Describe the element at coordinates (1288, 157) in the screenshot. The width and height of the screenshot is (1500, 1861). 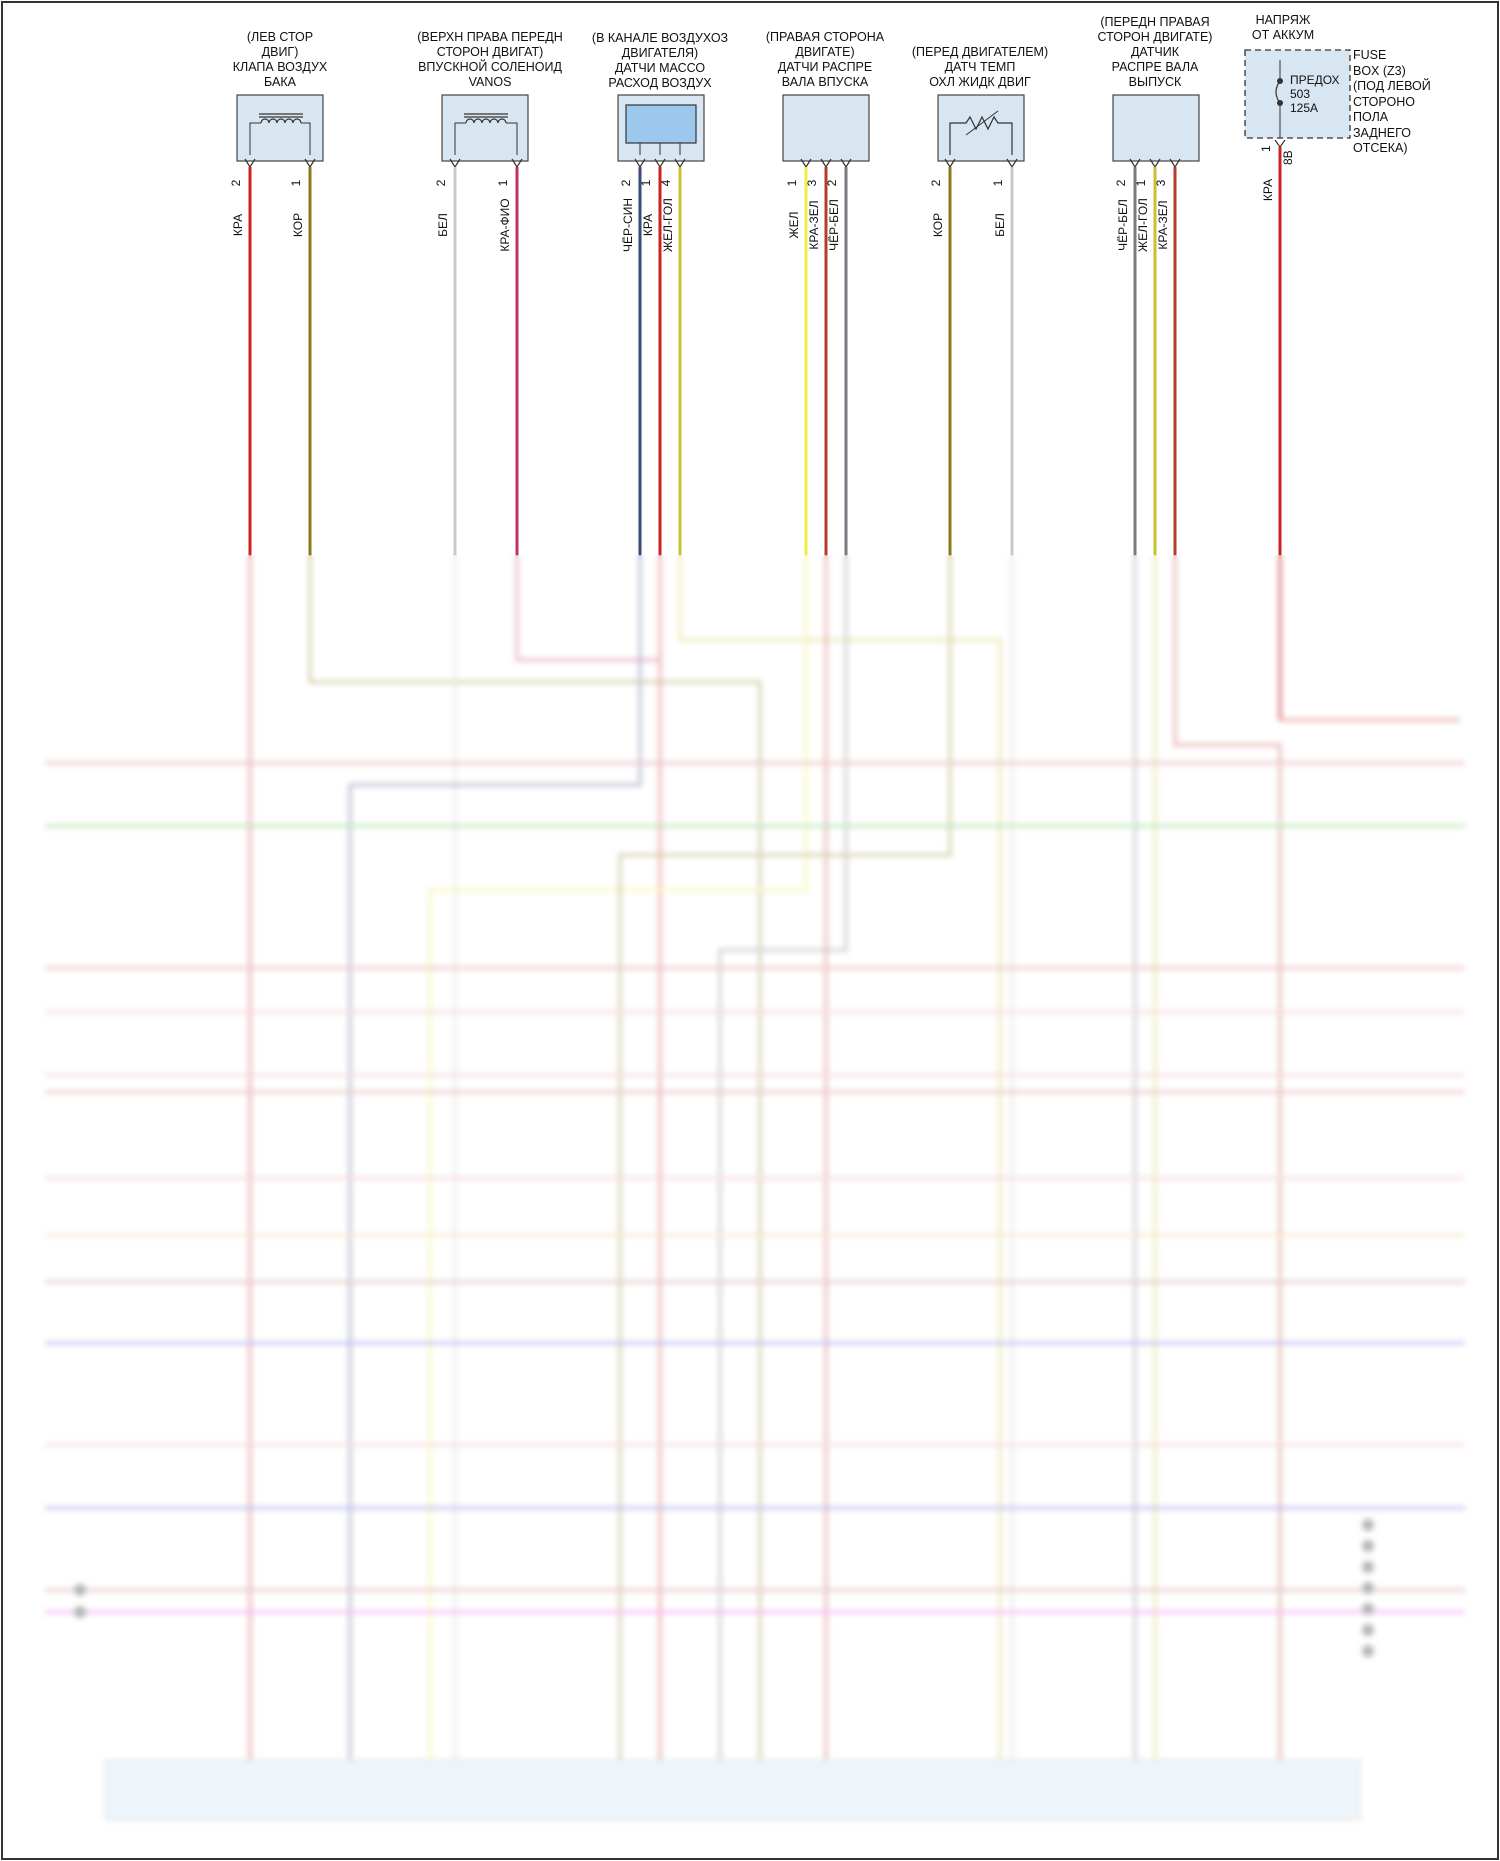
I see `fuse-pin-code: 8В` at that location.